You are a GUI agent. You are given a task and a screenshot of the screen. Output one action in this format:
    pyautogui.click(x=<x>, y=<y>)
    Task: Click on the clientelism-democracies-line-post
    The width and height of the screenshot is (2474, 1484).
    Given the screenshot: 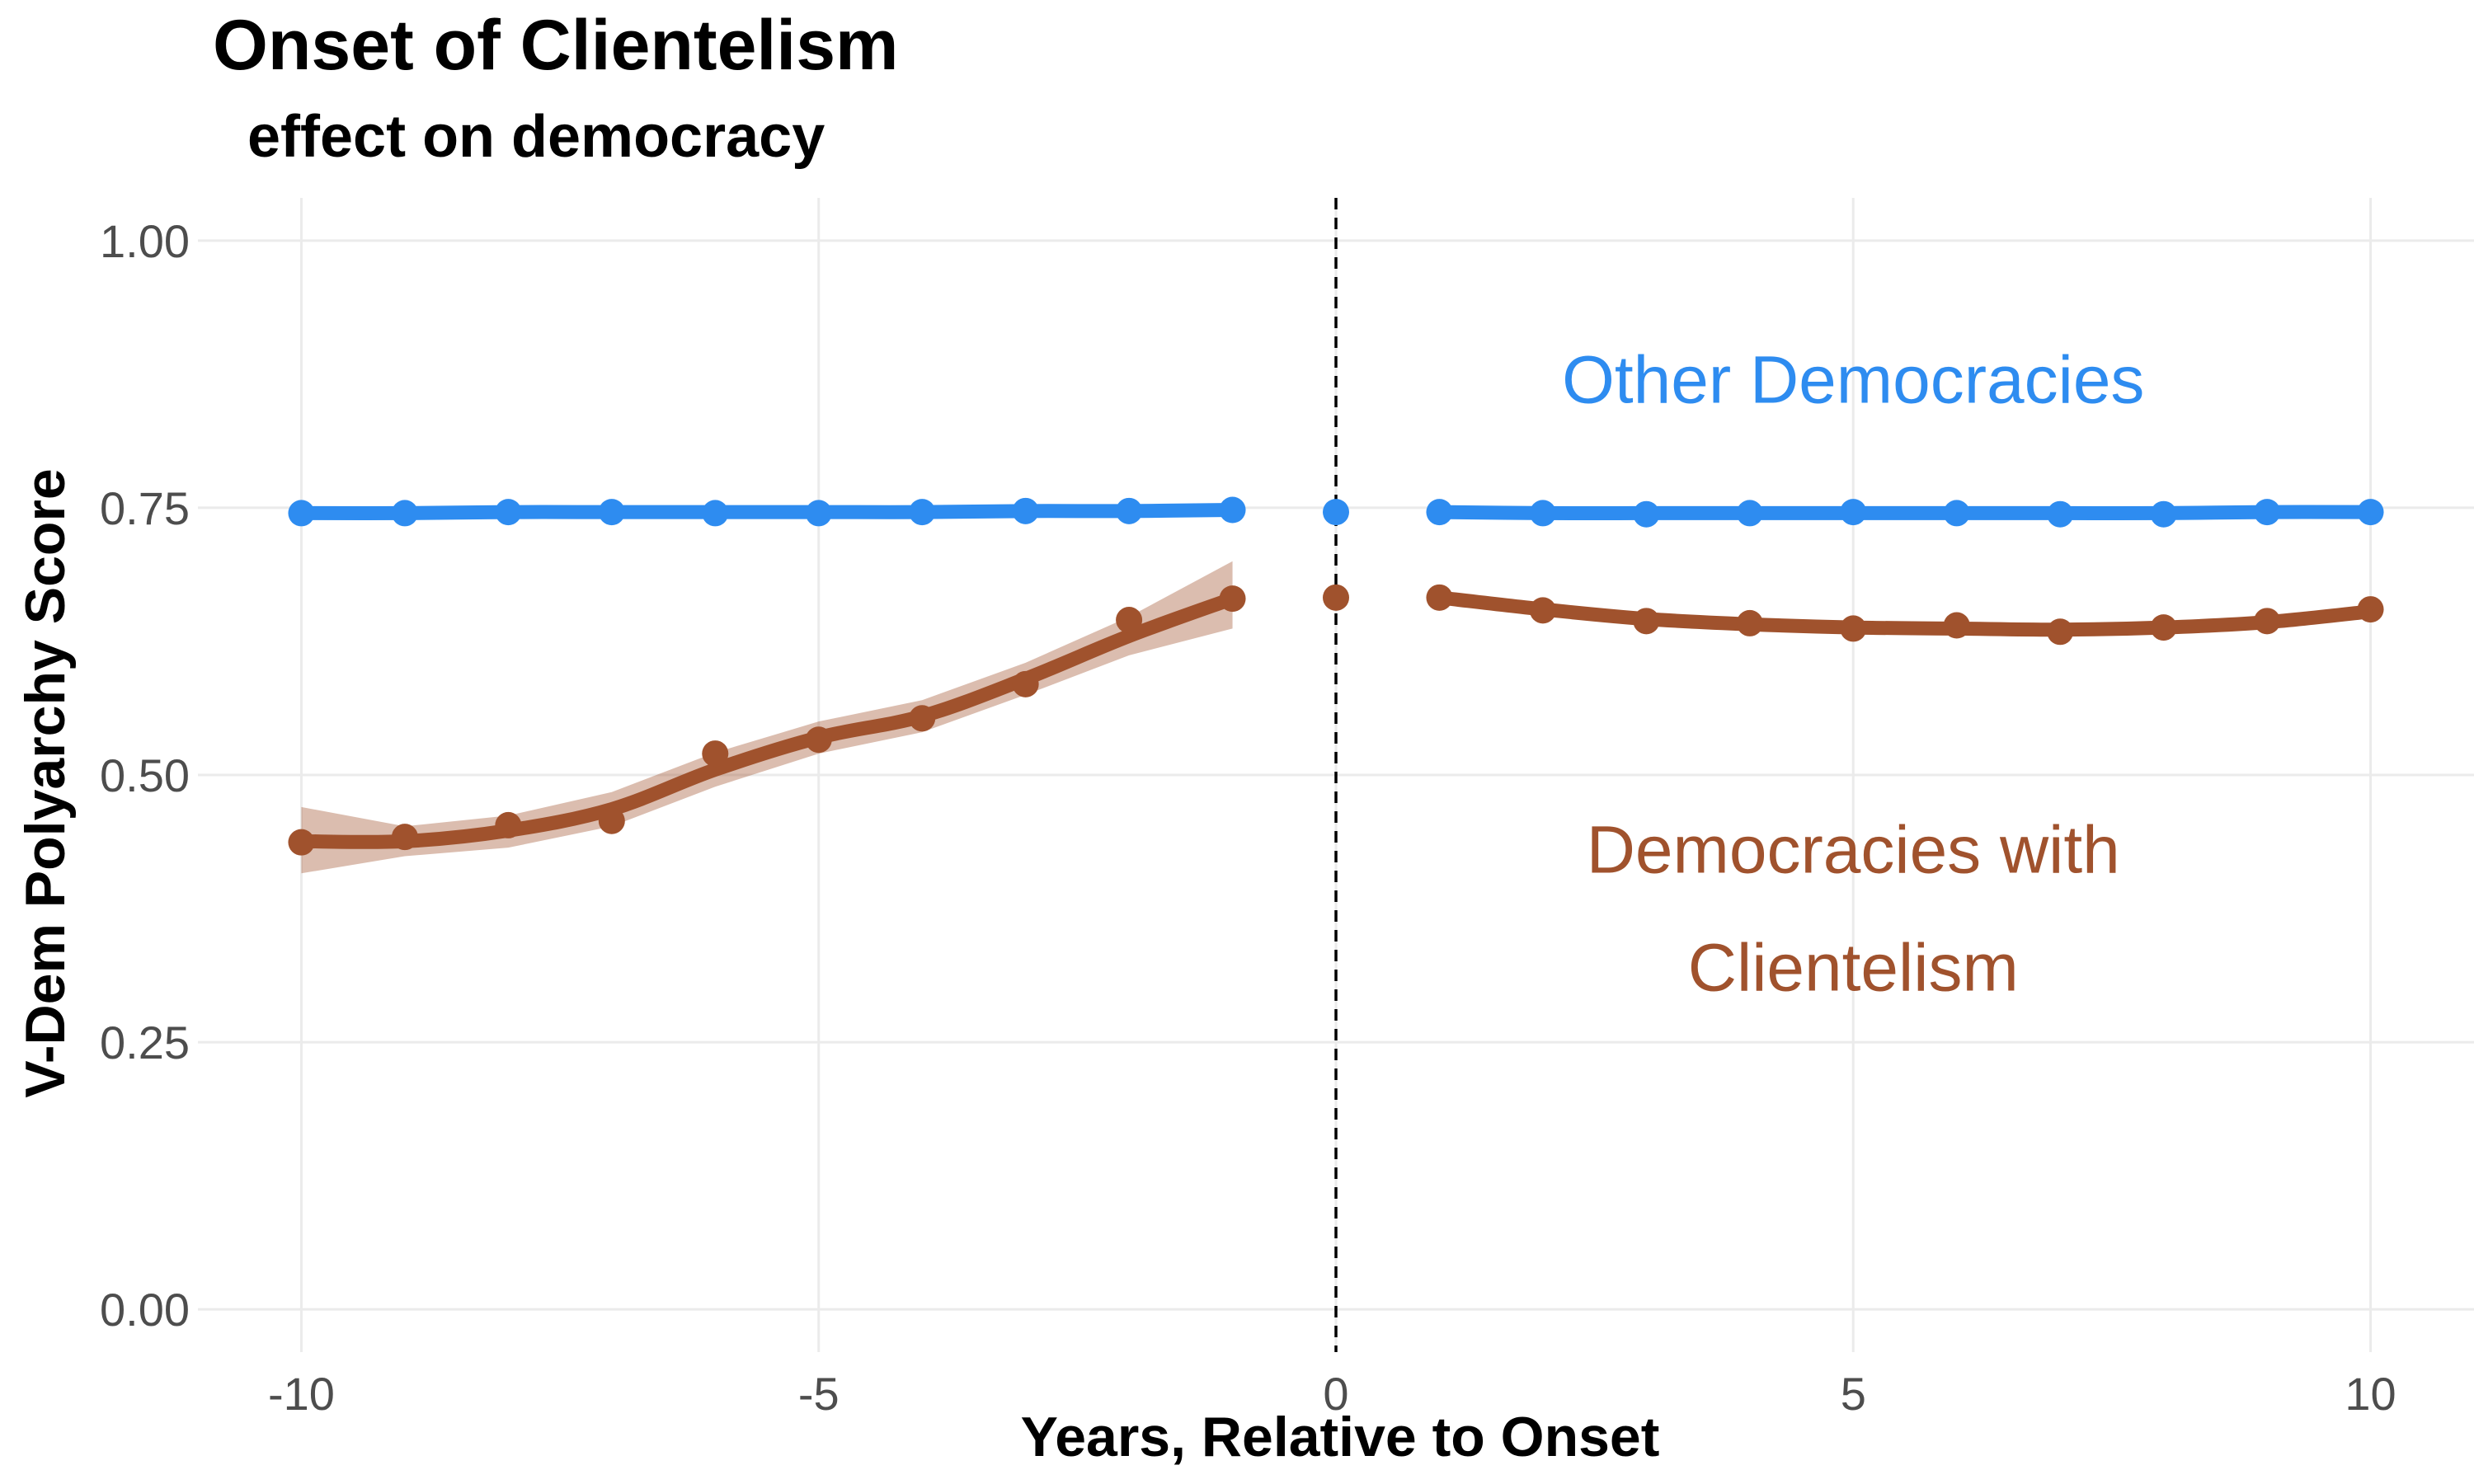 What is the action you would take?
    pyautogui.click(x=1905, y=613)
    